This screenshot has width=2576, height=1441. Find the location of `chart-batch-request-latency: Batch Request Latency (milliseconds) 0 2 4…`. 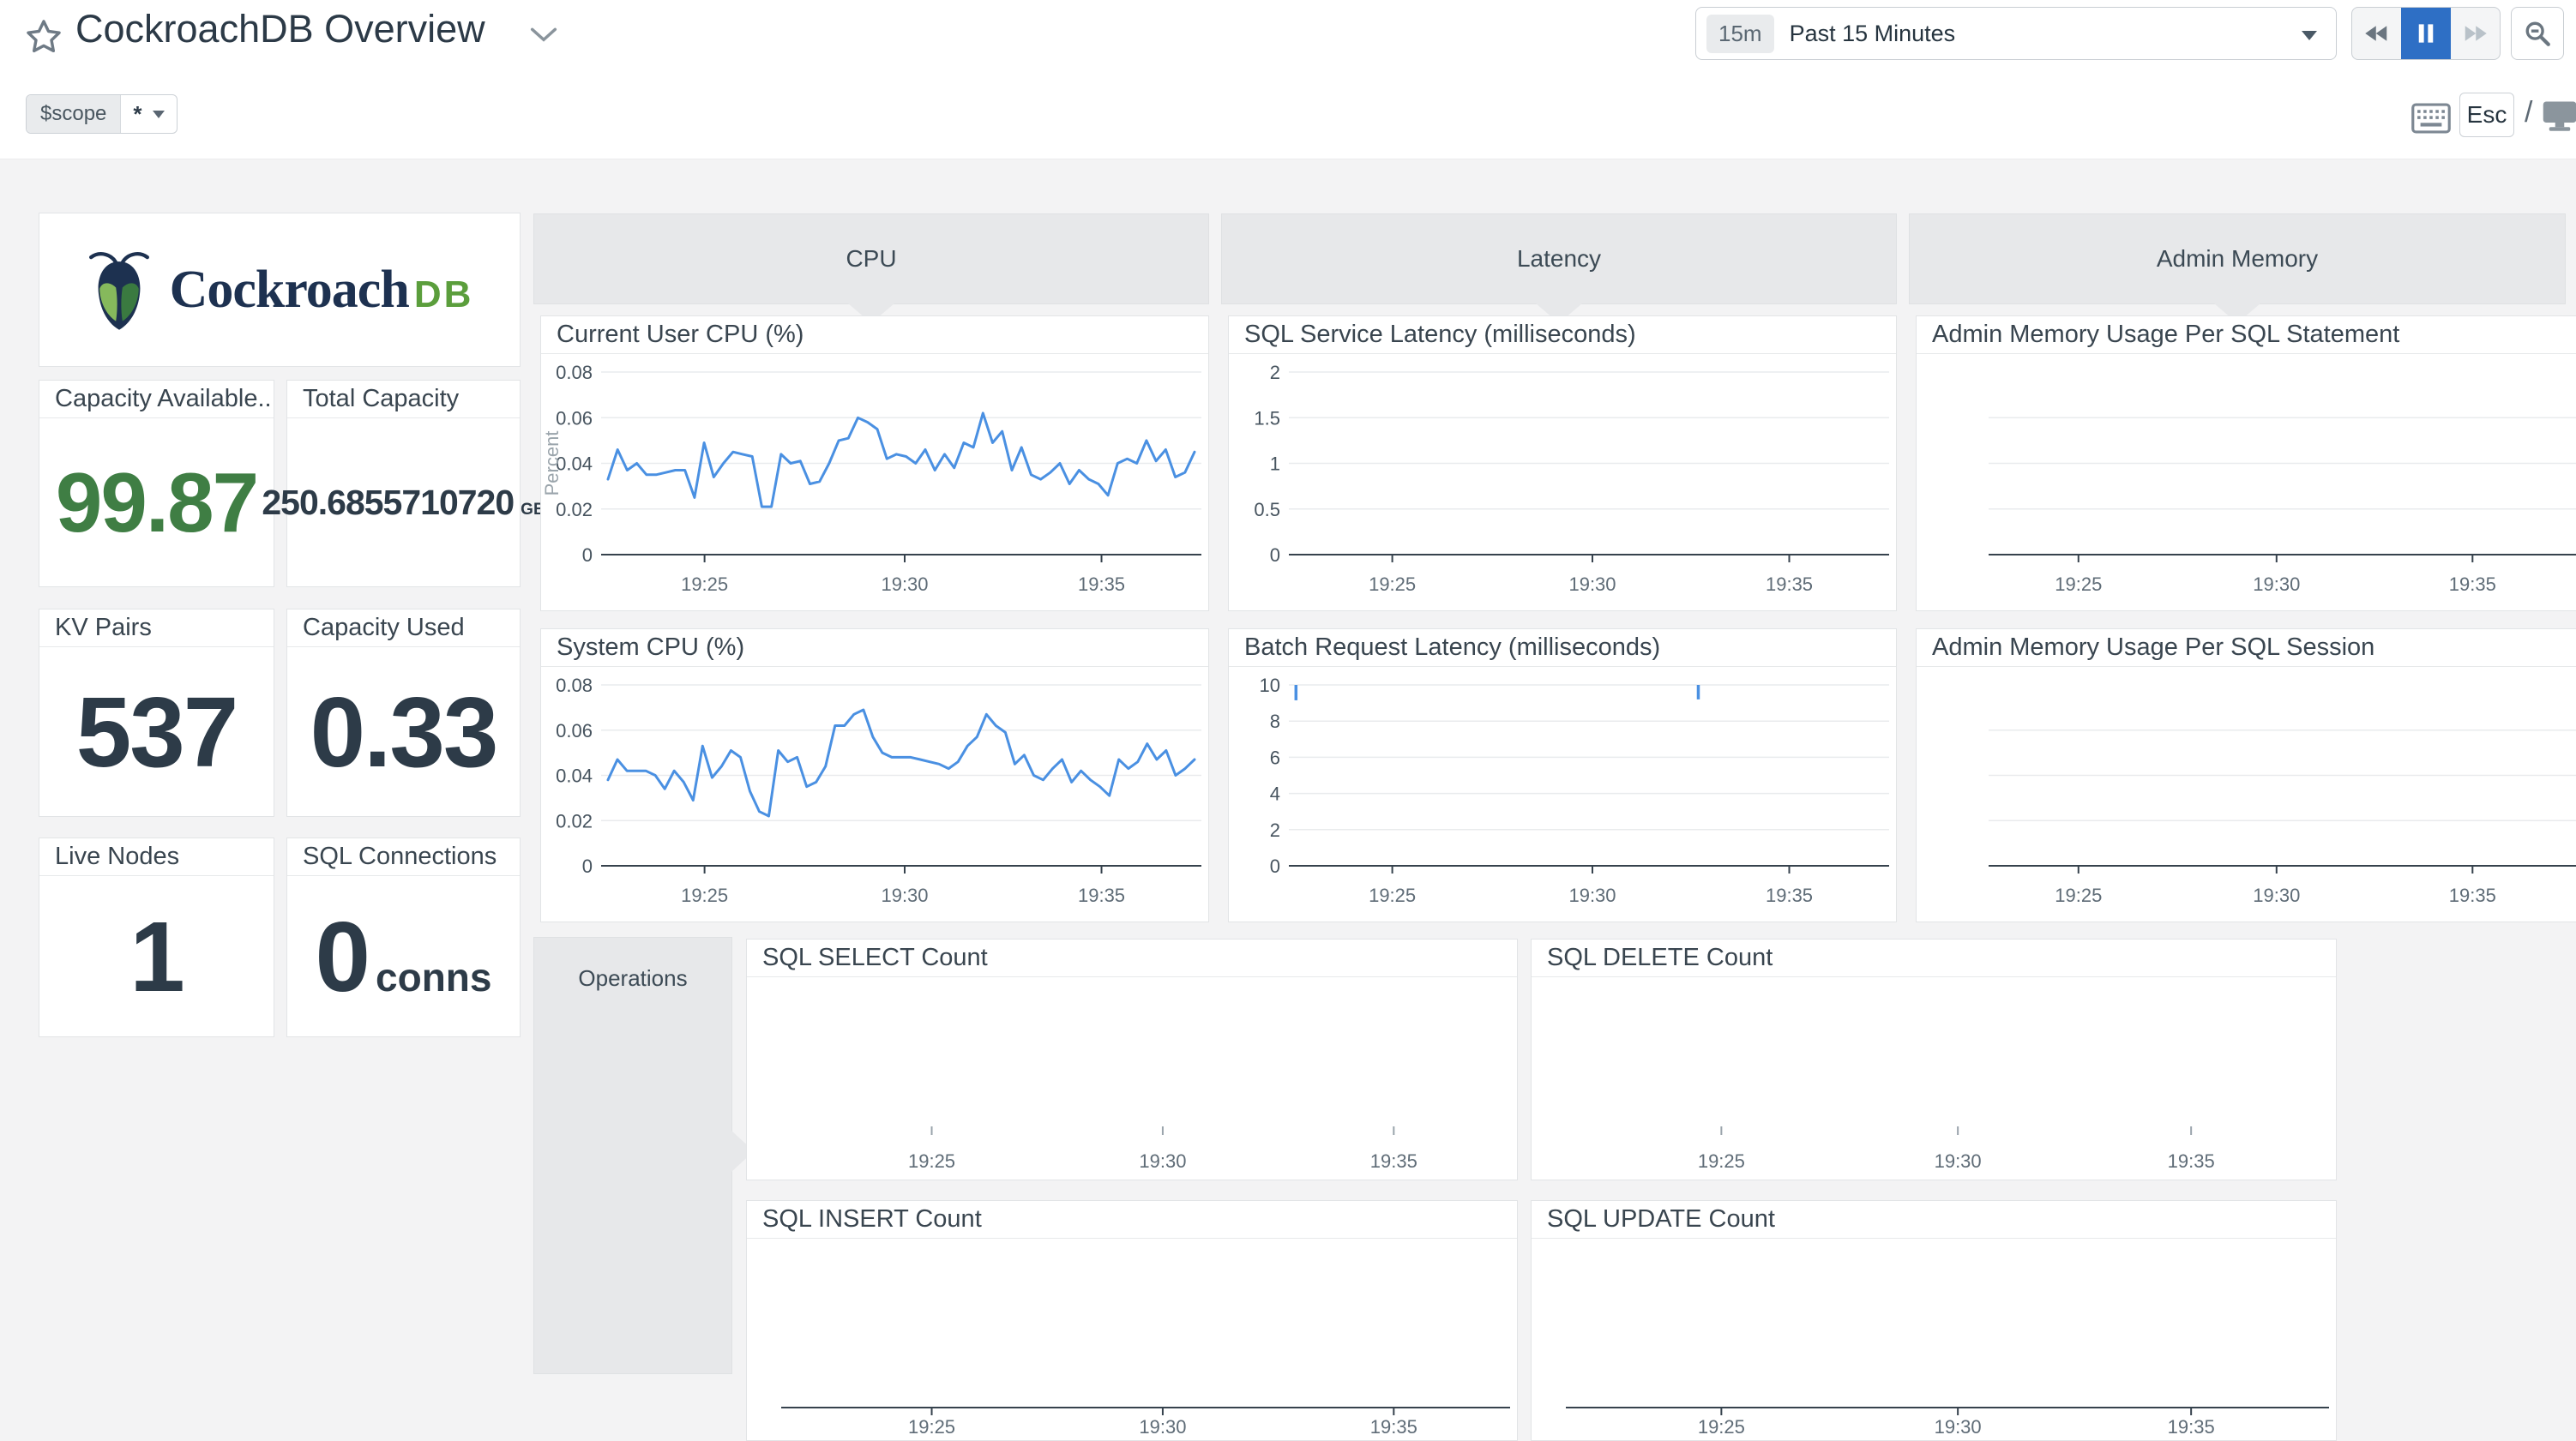

chart-batch-request-latency: Batch Request Latency (milliseconds) 0 2 4… is located at coordinates (1562, 775).